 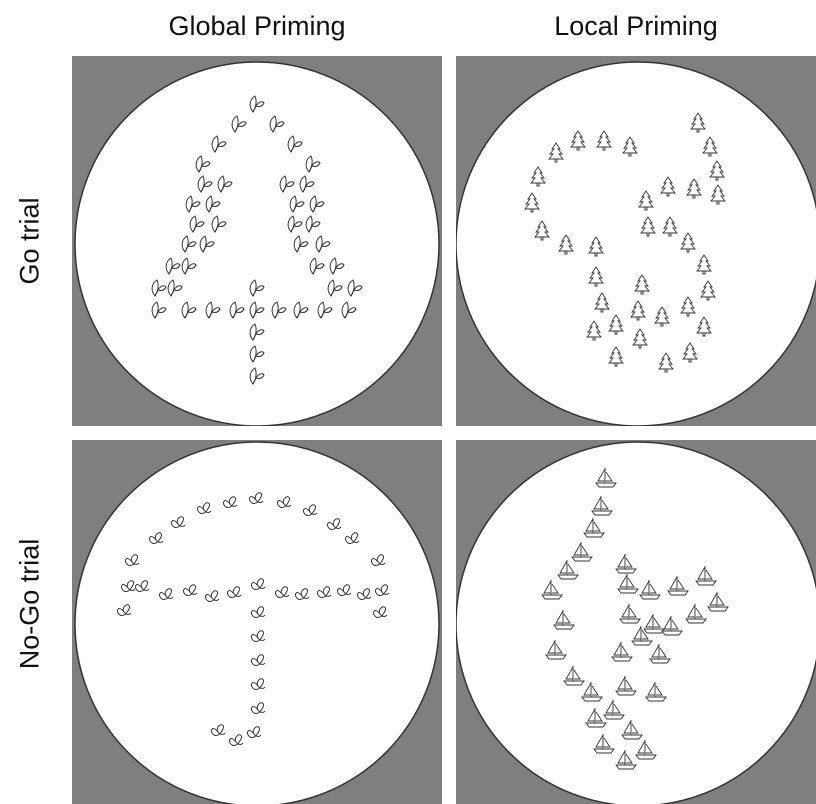 I want to click on row-title-no-go-trial: No-Go trial, so click(x=29, y=604).